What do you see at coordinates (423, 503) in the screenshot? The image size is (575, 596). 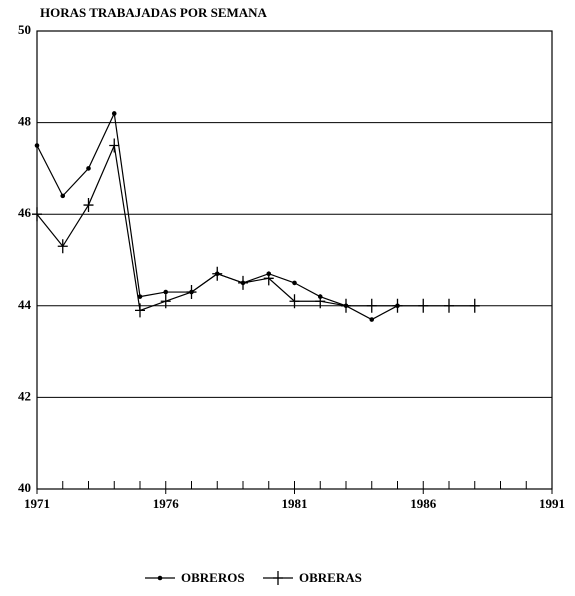 I see `x-tick-label: 1986` at bounding box center [423, 503].